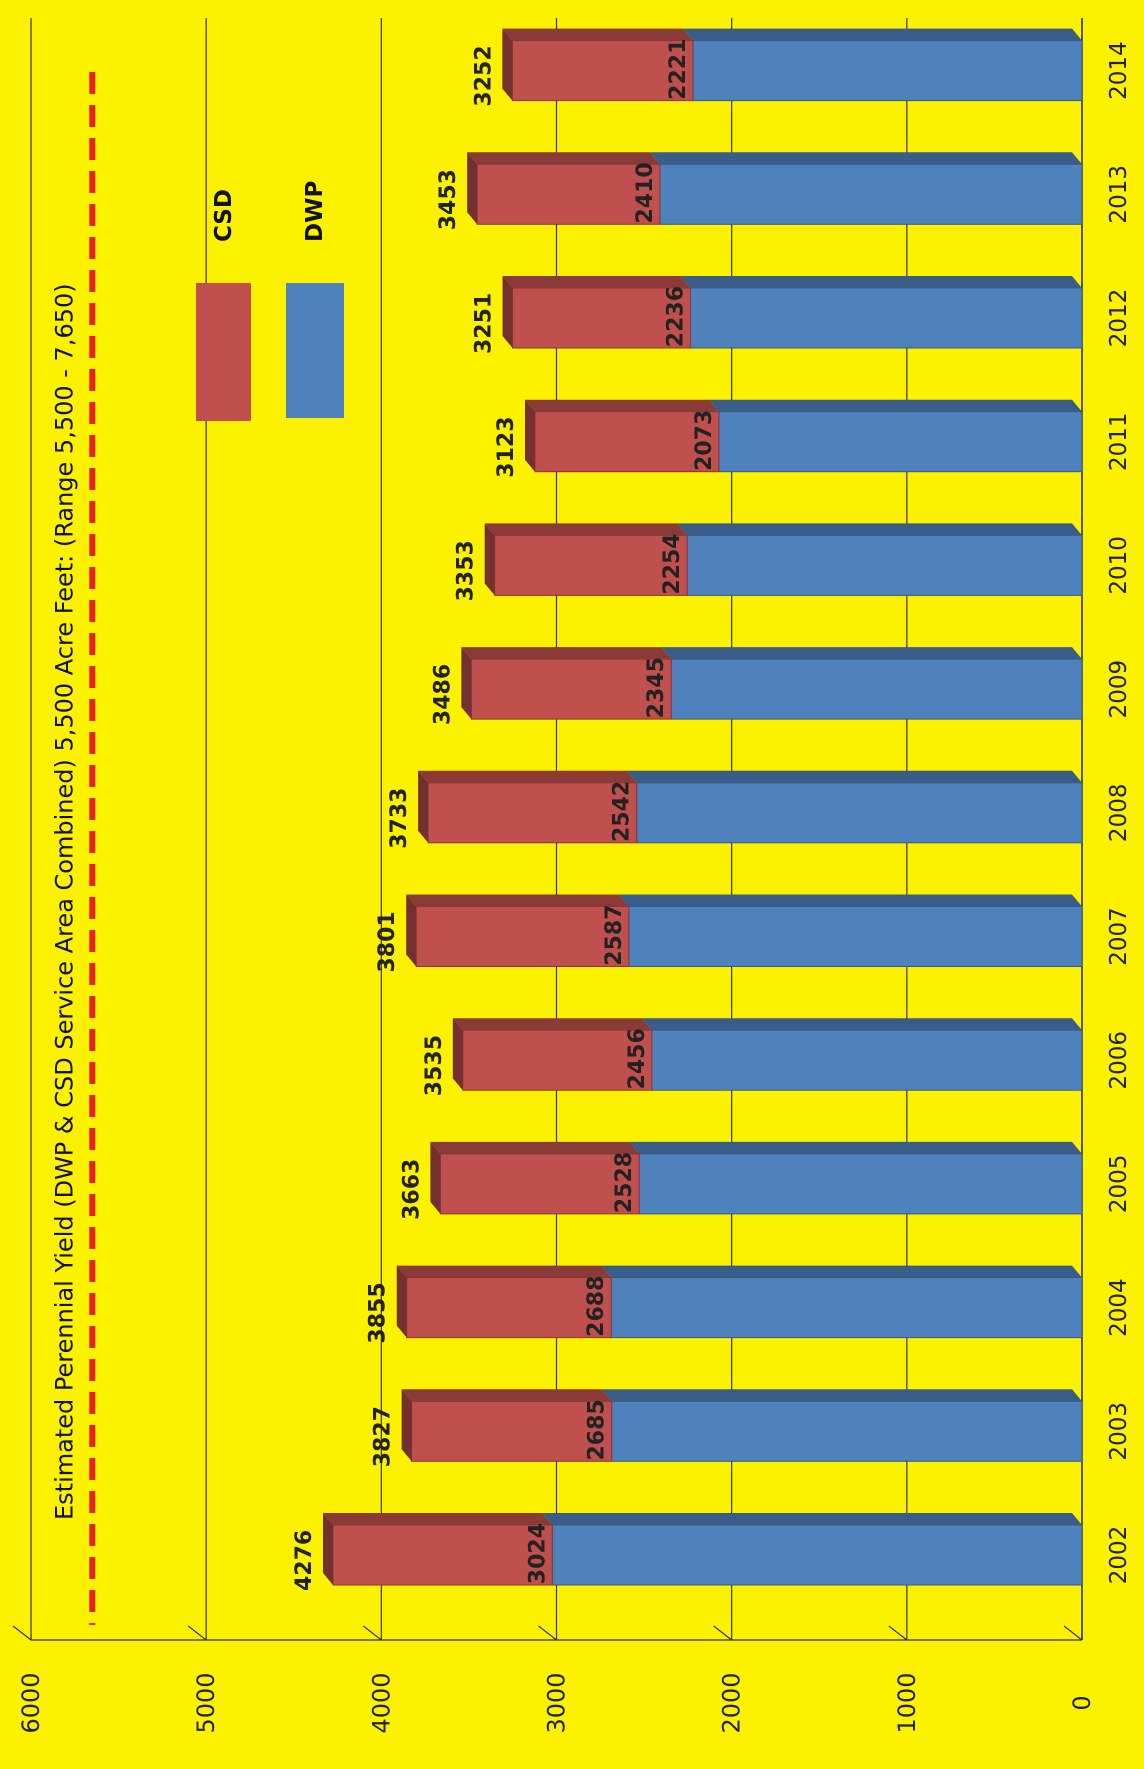 The image size is (1144, 1769). Describe the element at coordinates (512, 1431) in the screenshot. I see `bar-csd-2003` at that location.